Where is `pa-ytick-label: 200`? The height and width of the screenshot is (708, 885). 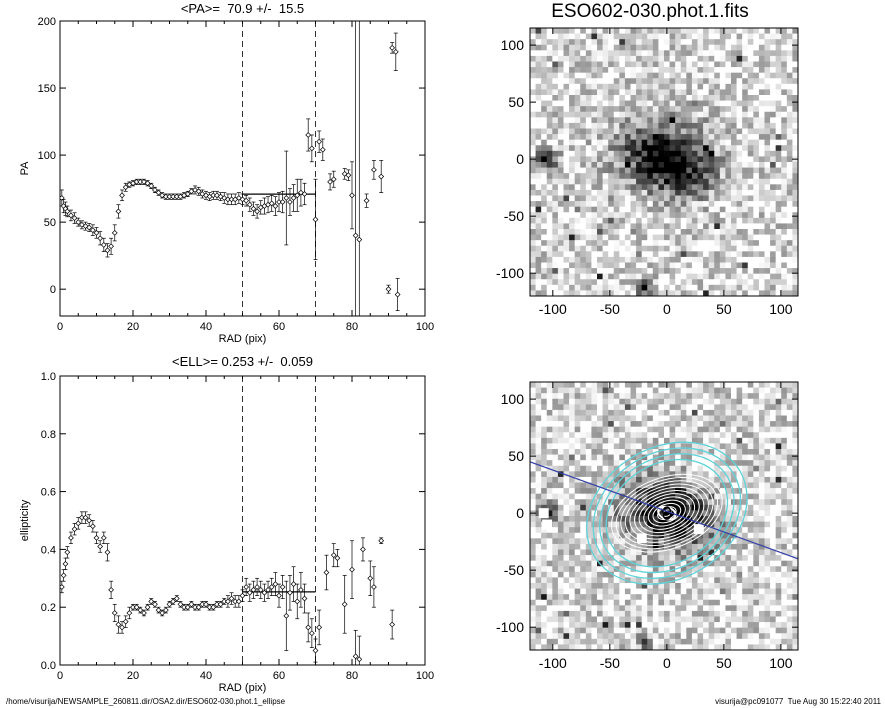 pa-ytick-label: 200 is located at coordinates (47, 22).